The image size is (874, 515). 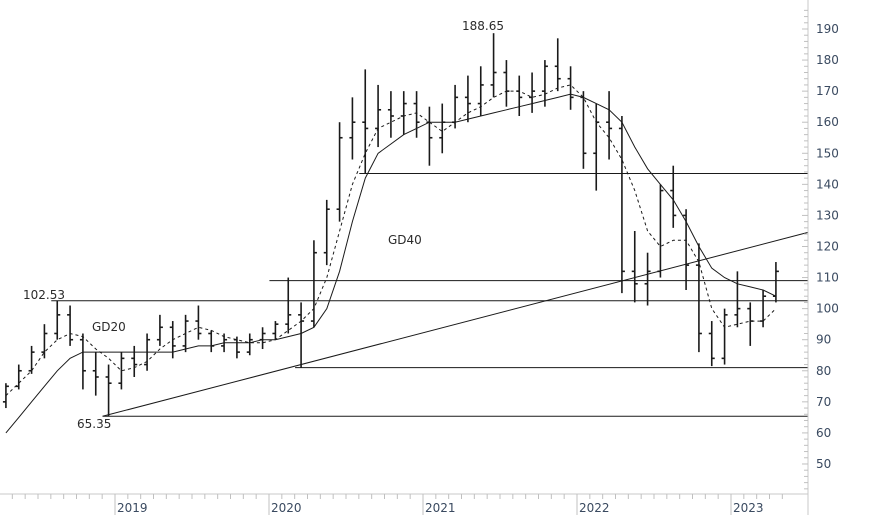 I want to click on y-tick-label: 140, so click(x=827, y=184).